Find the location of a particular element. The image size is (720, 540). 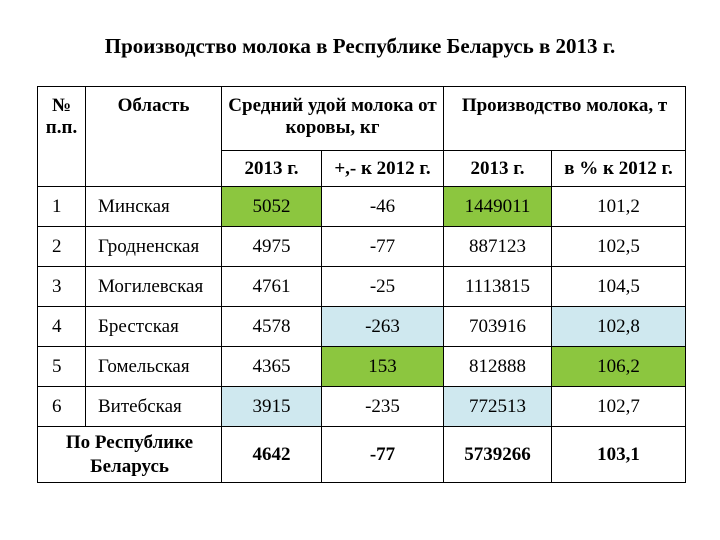

table-row: 1 Минская 5052 -46 1449011 101,2 is located at coordinates (361, 206).